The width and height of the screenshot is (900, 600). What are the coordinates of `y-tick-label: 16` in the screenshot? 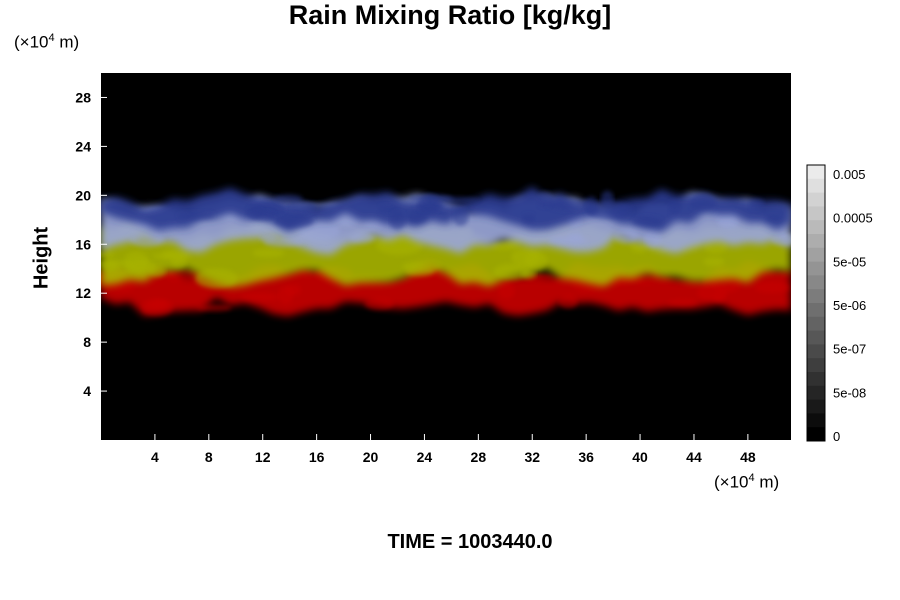 It's located at (83, 244).